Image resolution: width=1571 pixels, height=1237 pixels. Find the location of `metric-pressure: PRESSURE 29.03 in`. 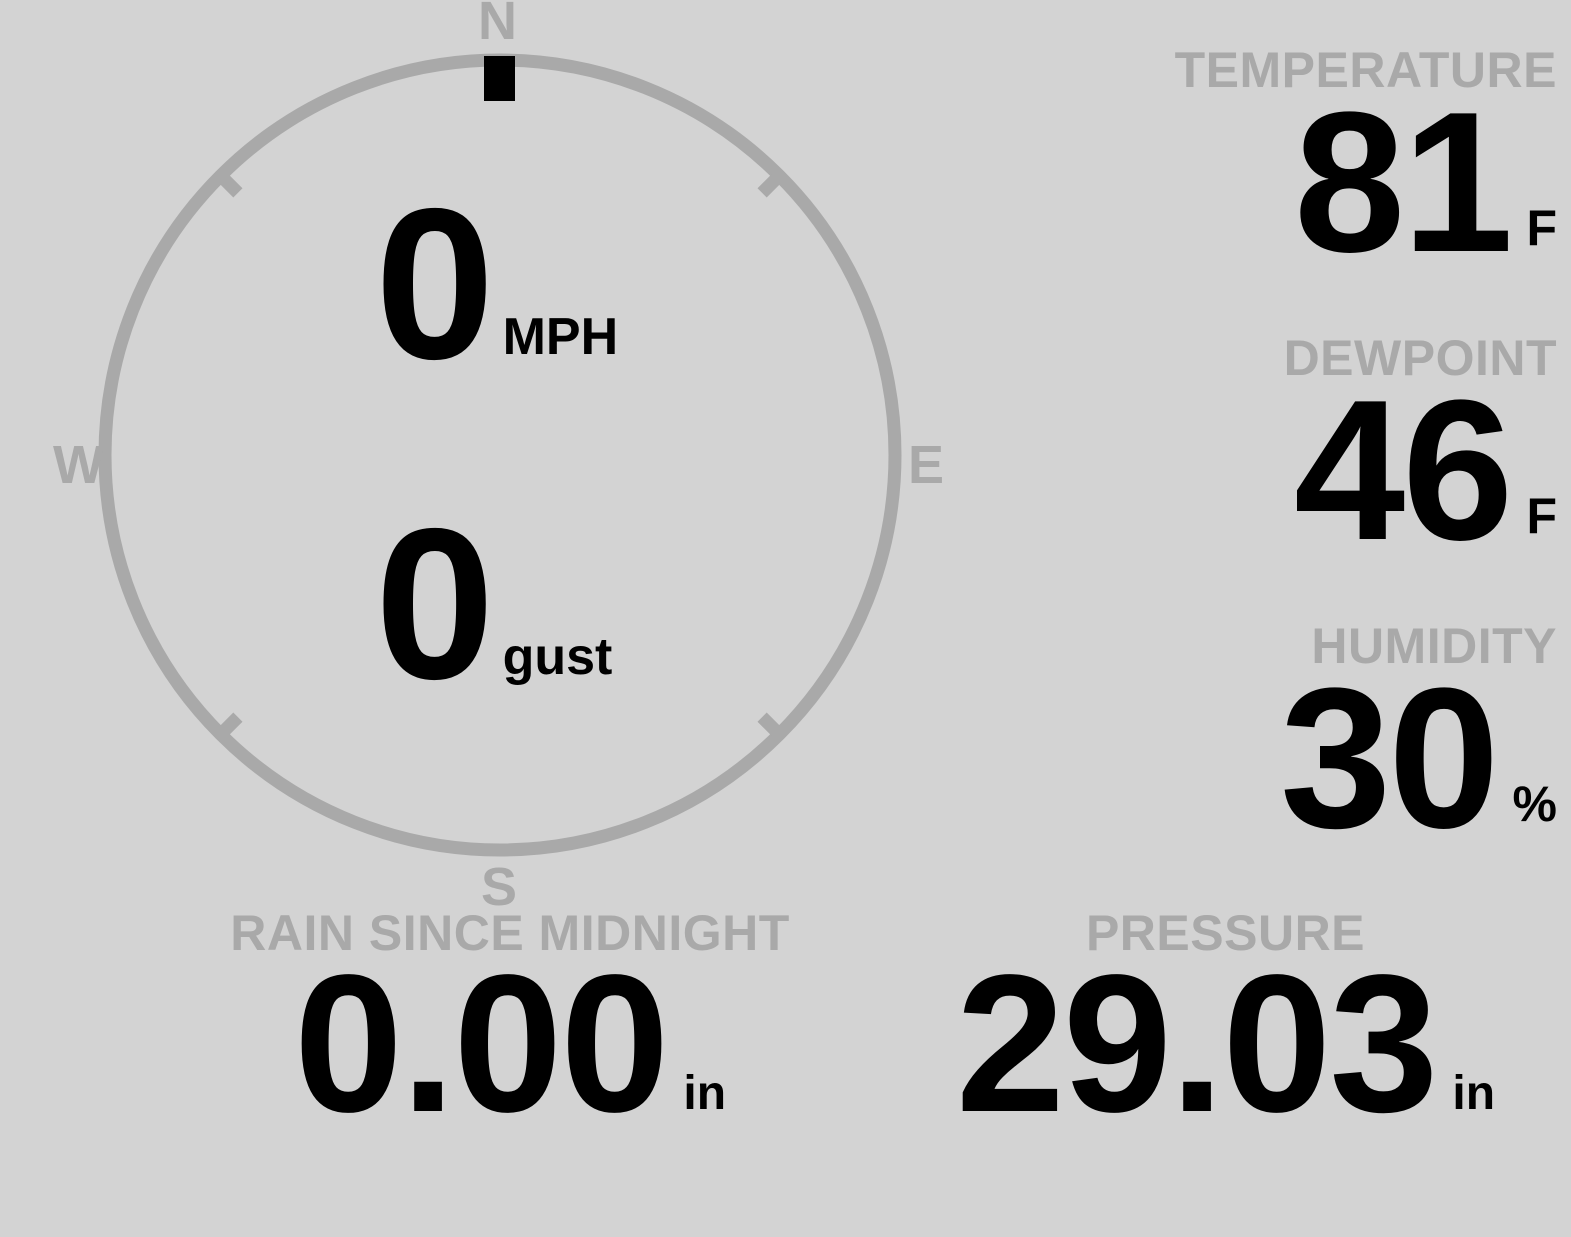

metric-pressure: PRESSURE 29.03 in is located at coordinates (1225, 1029).